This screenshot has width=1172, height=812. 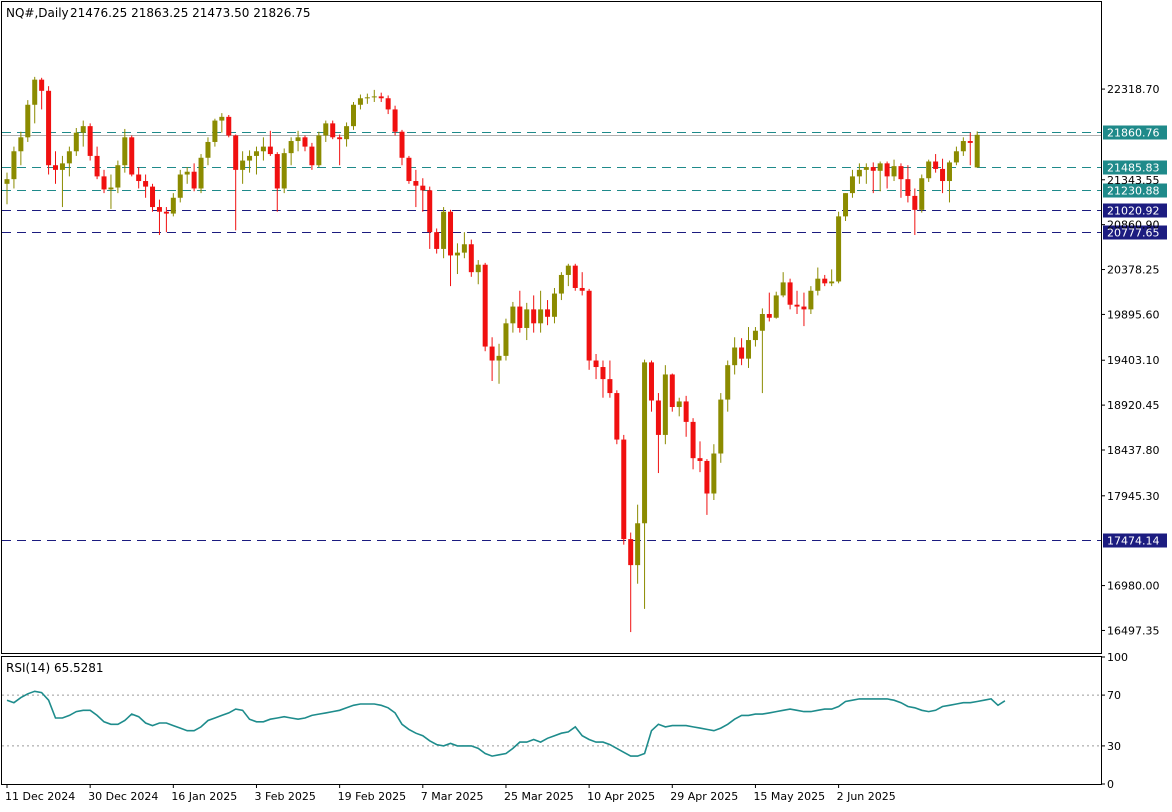 I want to click on time-tick-label-5: 7 Mar 2025, so click(x=452, y=796).